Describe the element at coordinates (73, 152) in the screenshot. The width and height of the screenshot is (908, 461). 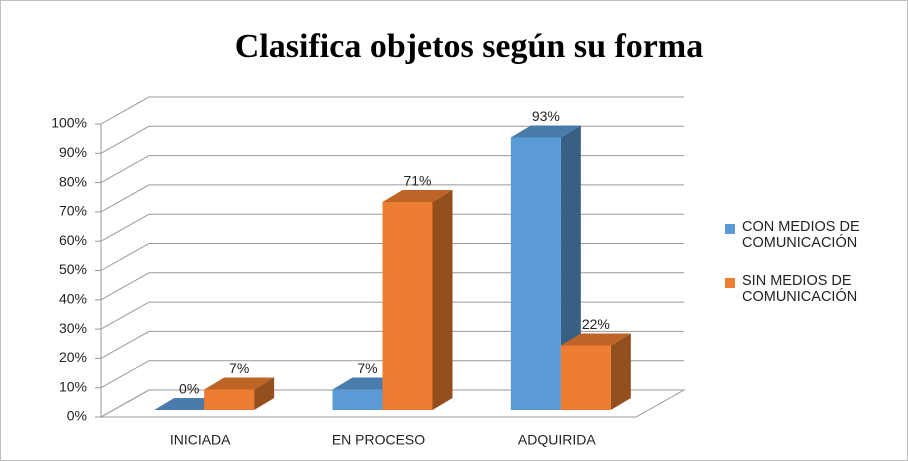
I see `y-tick-label: 90%` at that location.